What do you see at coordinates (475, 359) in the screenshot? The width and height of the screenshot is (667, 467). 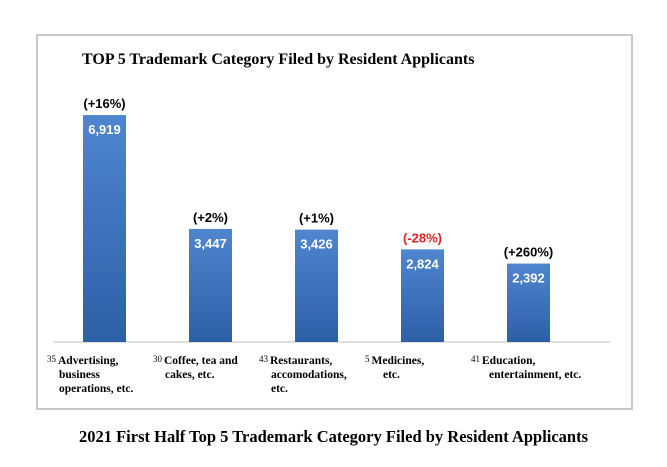 I see `category-code: 41` at bounding box center [475, 359].